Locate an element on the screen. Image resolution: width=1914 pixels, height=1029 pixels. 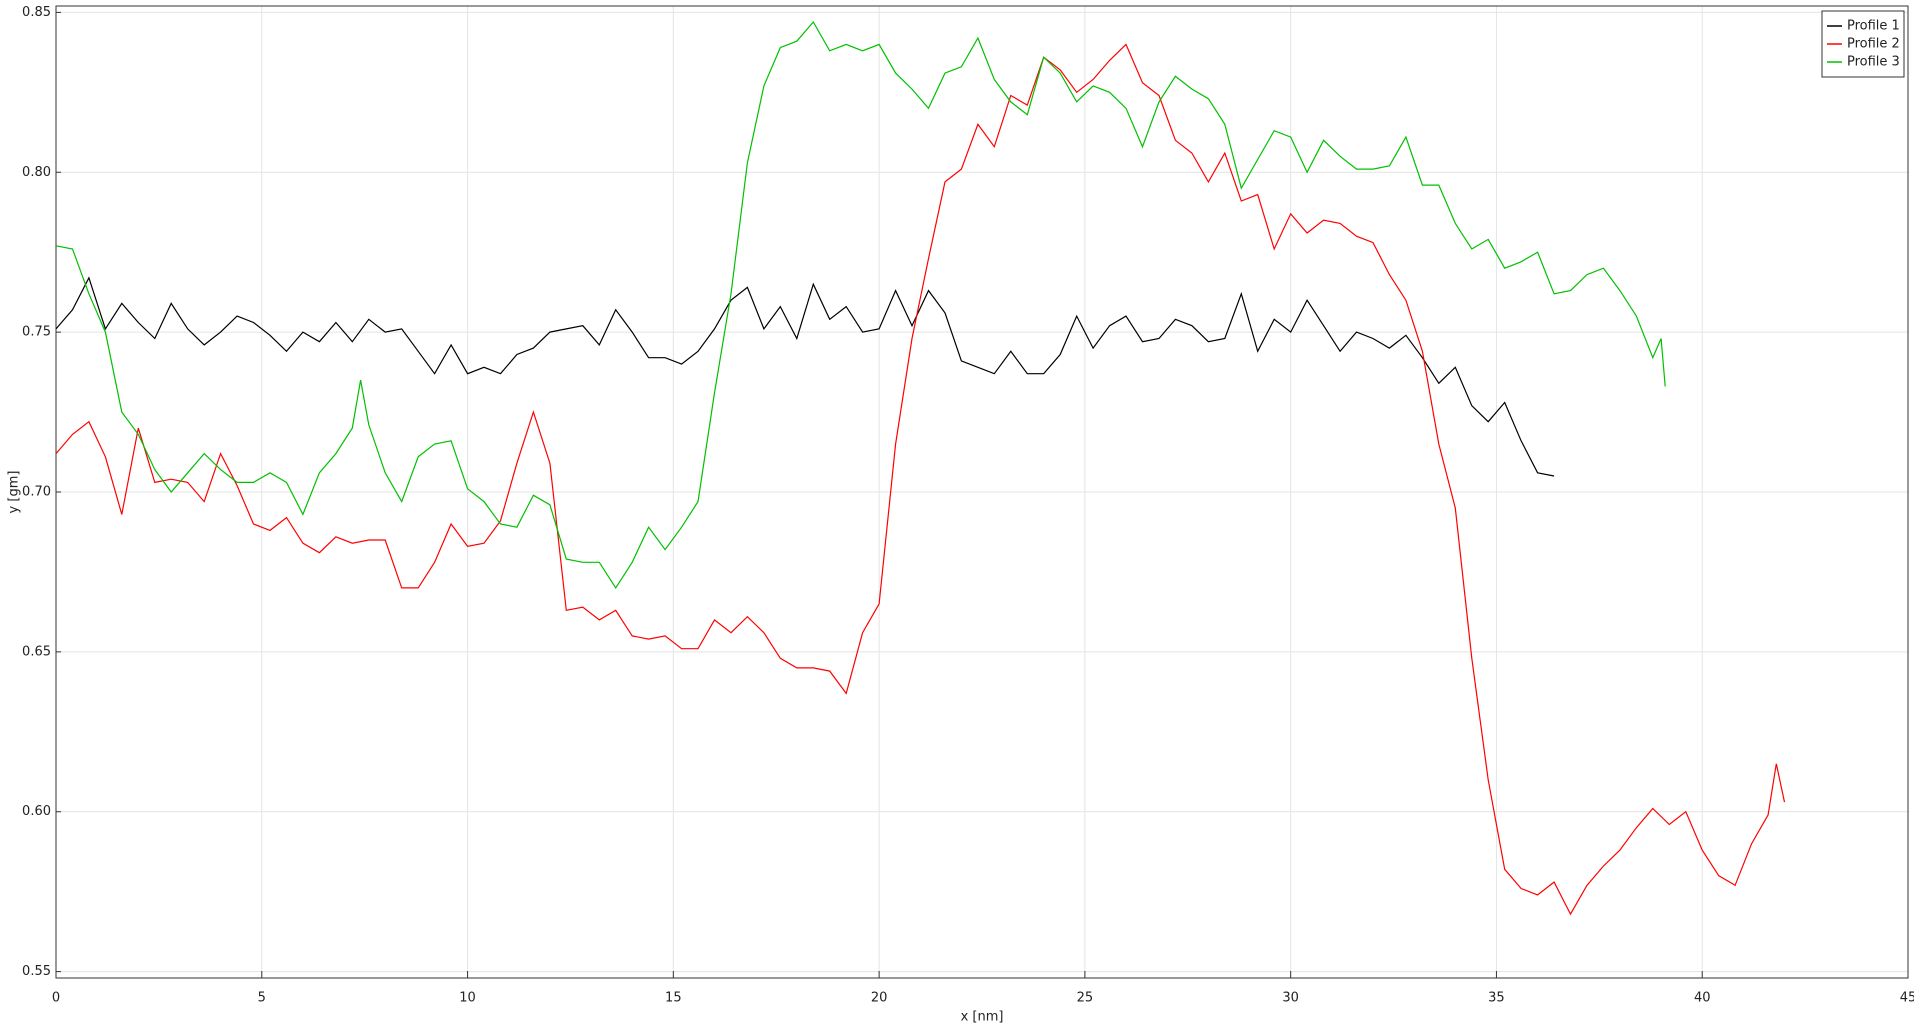
y-tick-label: 0.55 is located at coordinates (36, 971).